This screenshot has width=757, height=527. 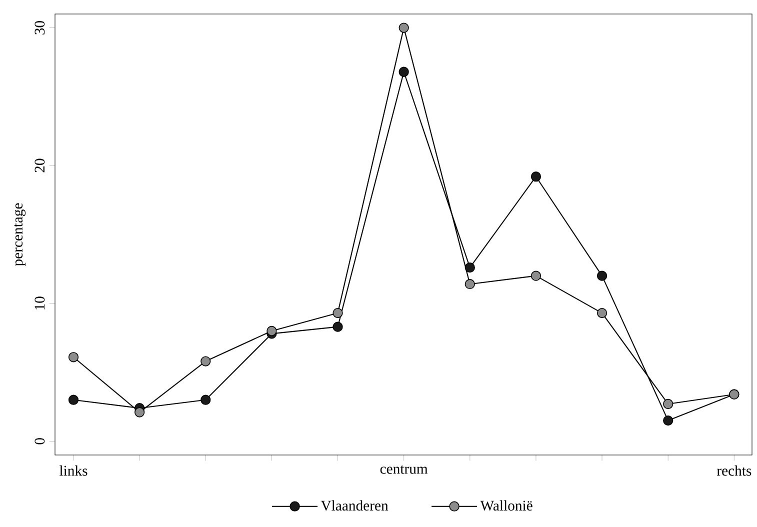 What do you see at coordinates (39, 165) in the screenshot?
I see `y-tick-label: 20` at bounding box center [39, 165].